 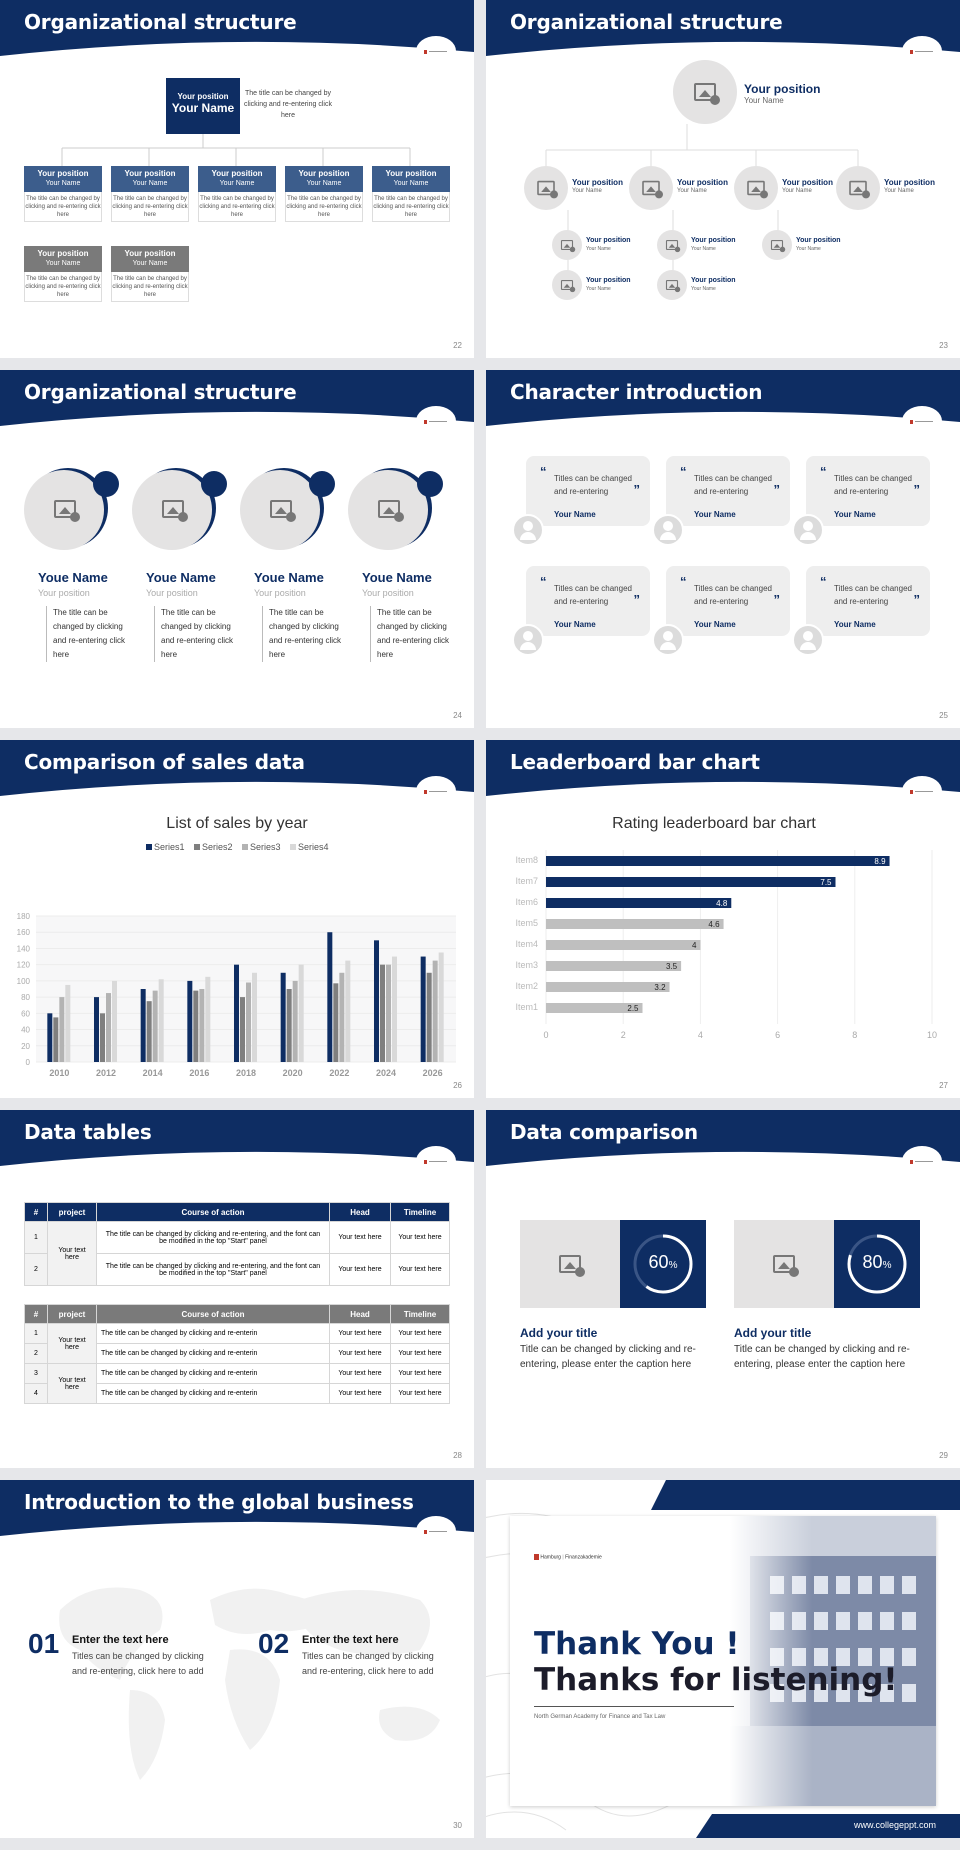 I want to click on percent-unit: %, so click(x=887, y=1265).